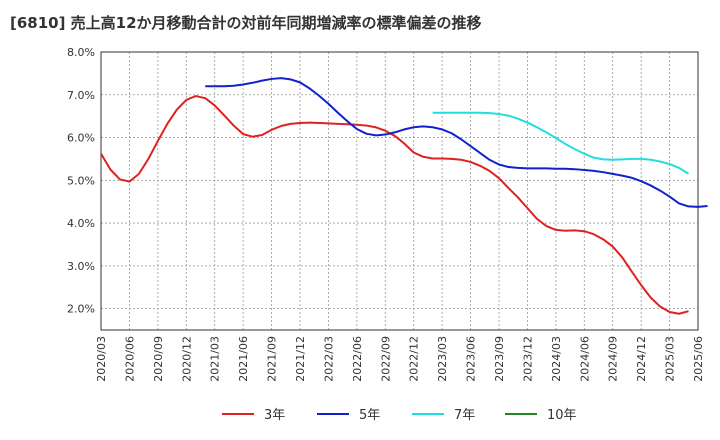 This screenshot has height=440, width=720. What do you see at coordinates (464, 415) in the screenshot?
I see `legend-label: 7年` at bounding box center [464, 415].